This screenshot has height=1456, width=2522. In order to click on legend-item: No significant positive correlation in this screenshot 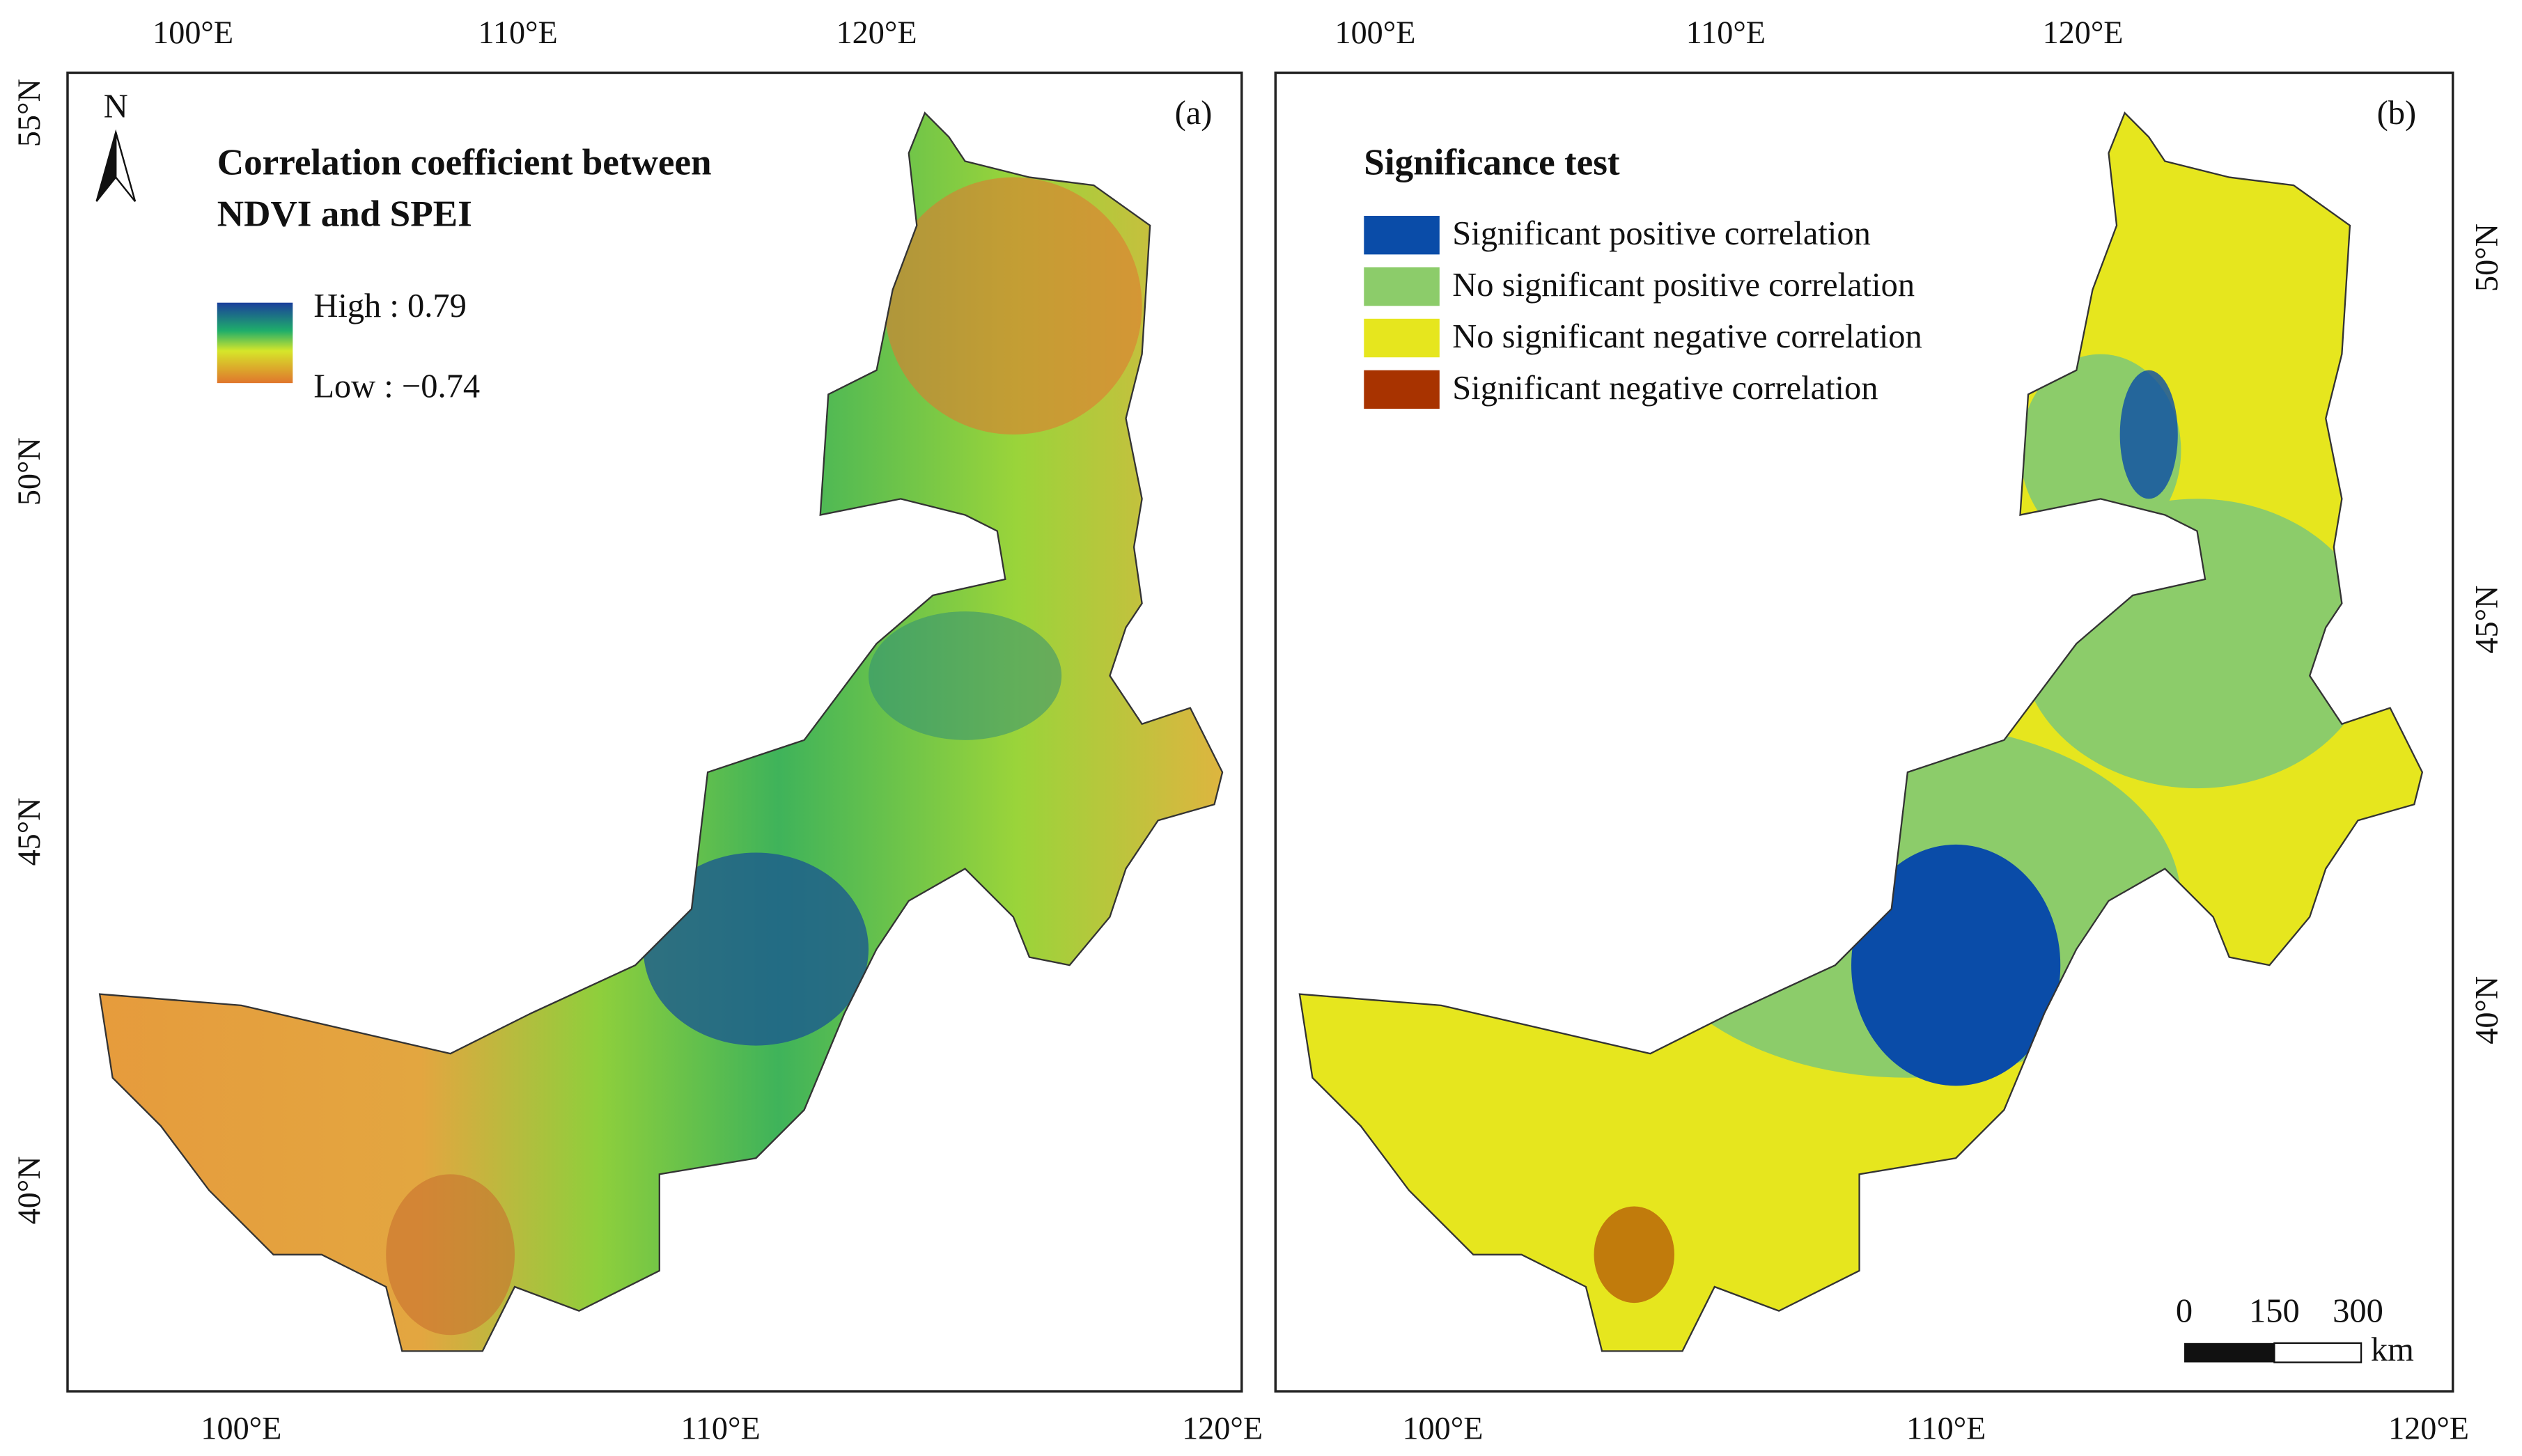, I will do `click(1683, 285)`.